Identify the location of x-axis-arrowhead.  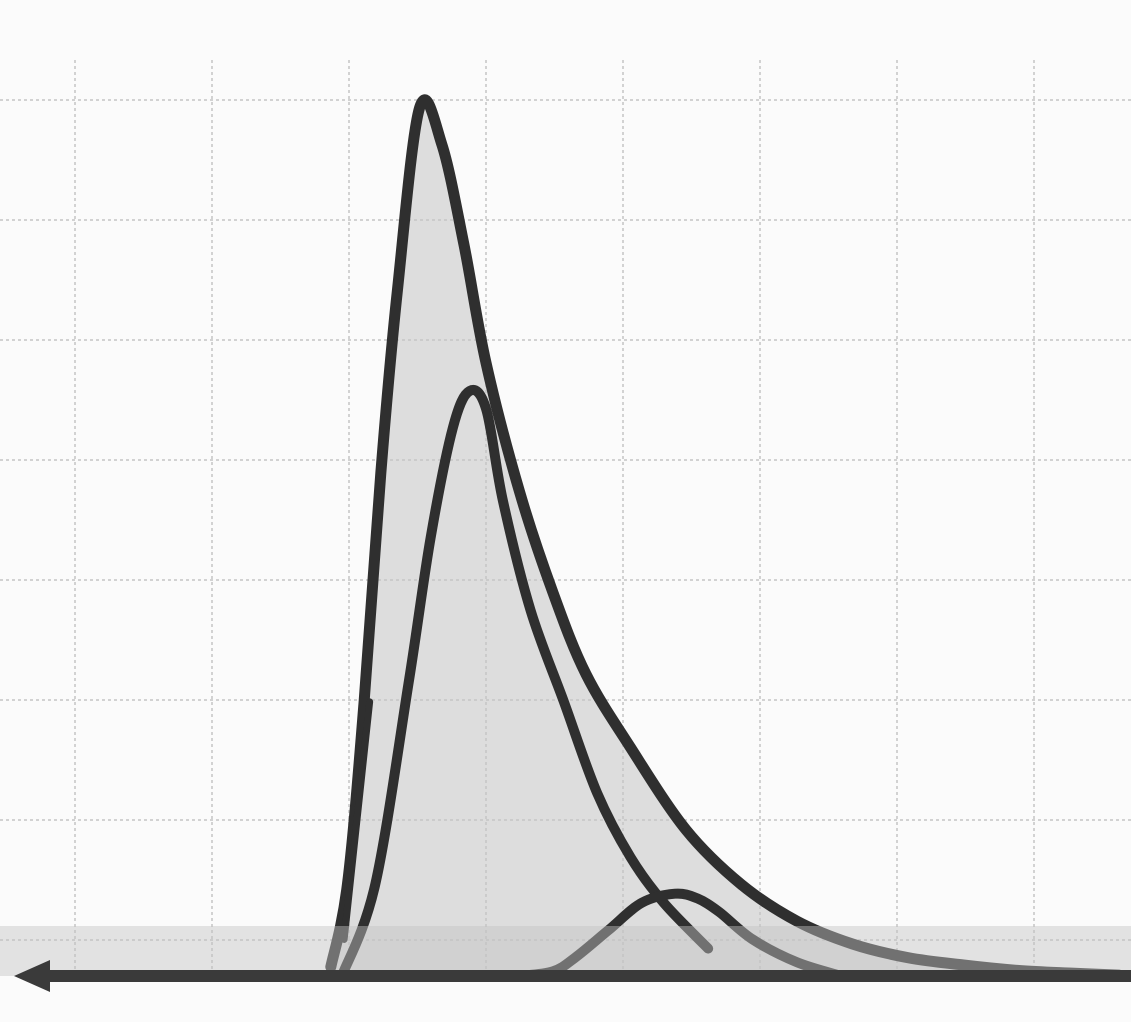
(32, 976).